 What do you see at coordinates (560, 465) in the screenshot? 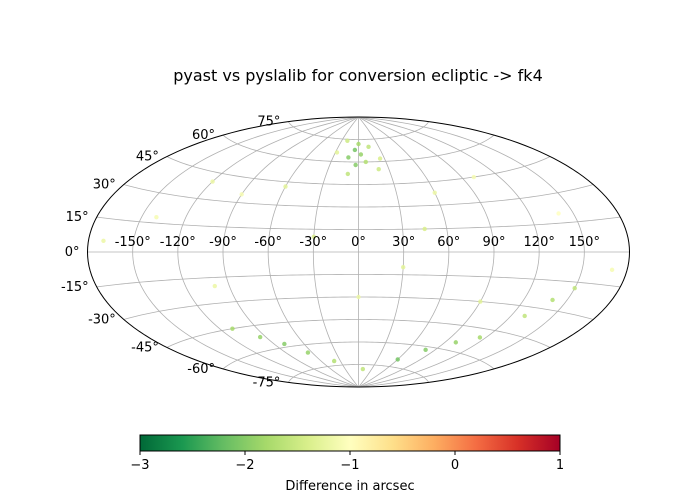
I see `colorbar-tick-label: 1` at bounding box center [560, 465].